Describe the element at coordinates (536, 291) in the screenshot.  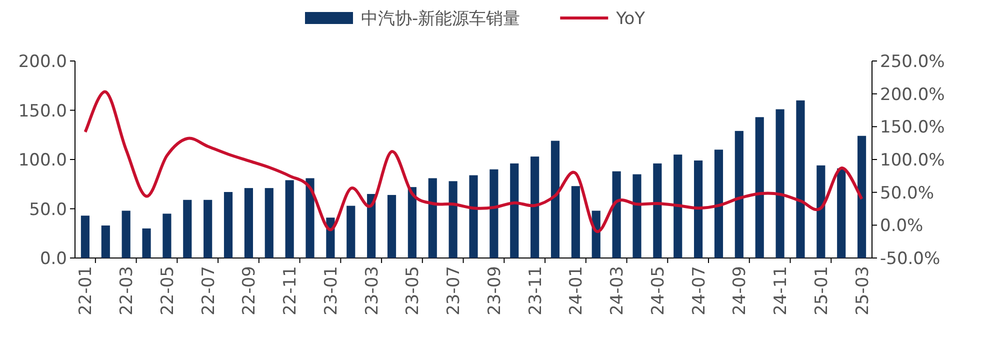
I see `x-tick-label: 23-11` at that location.